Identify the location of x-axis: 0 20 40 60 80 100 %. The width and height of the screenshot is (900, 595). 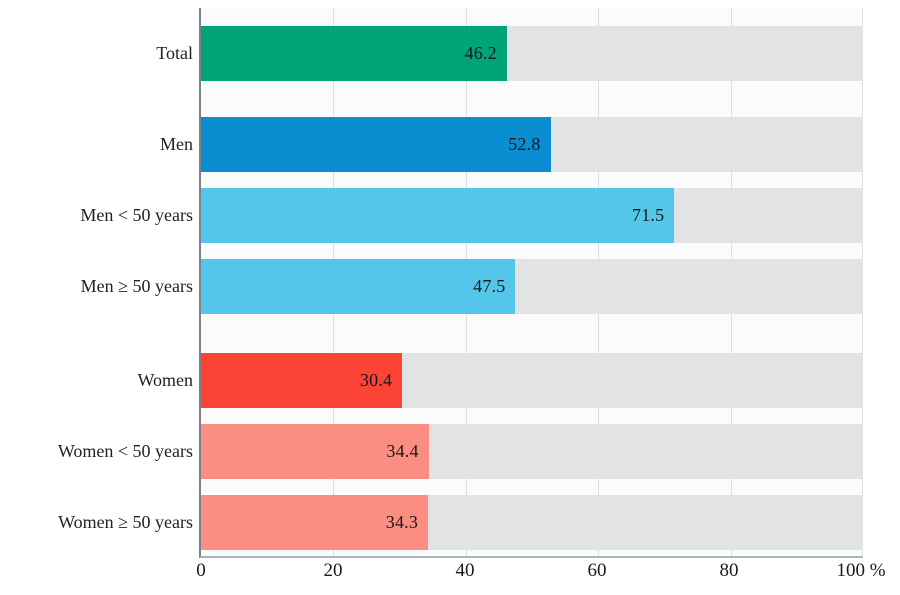
(540, 575).